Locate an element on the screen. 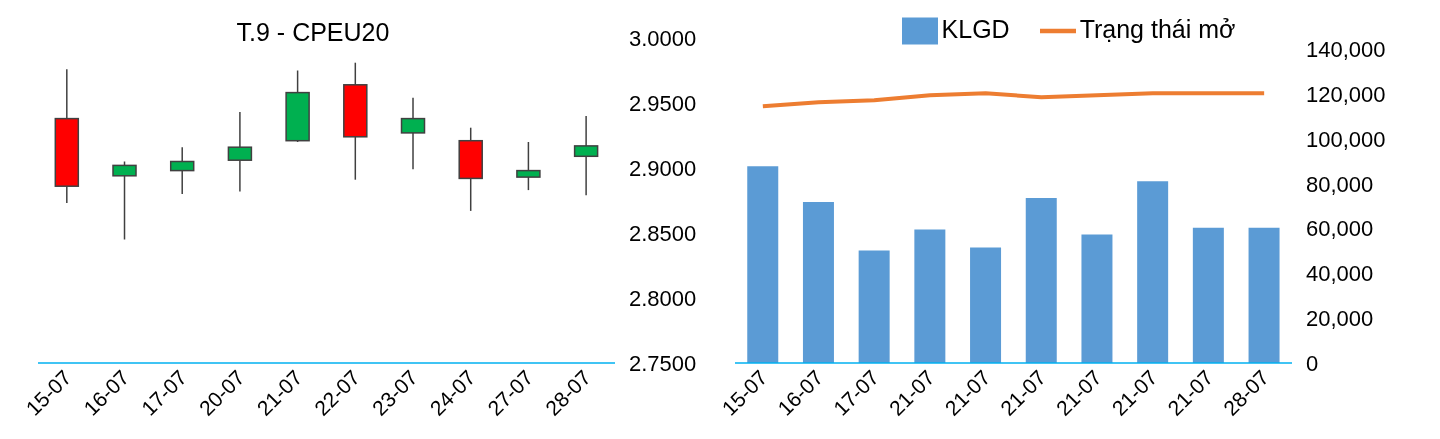 The width and height of the screenshot is (1440, 439). y-tick-label: 0 is located at coordinates (1312, 363).